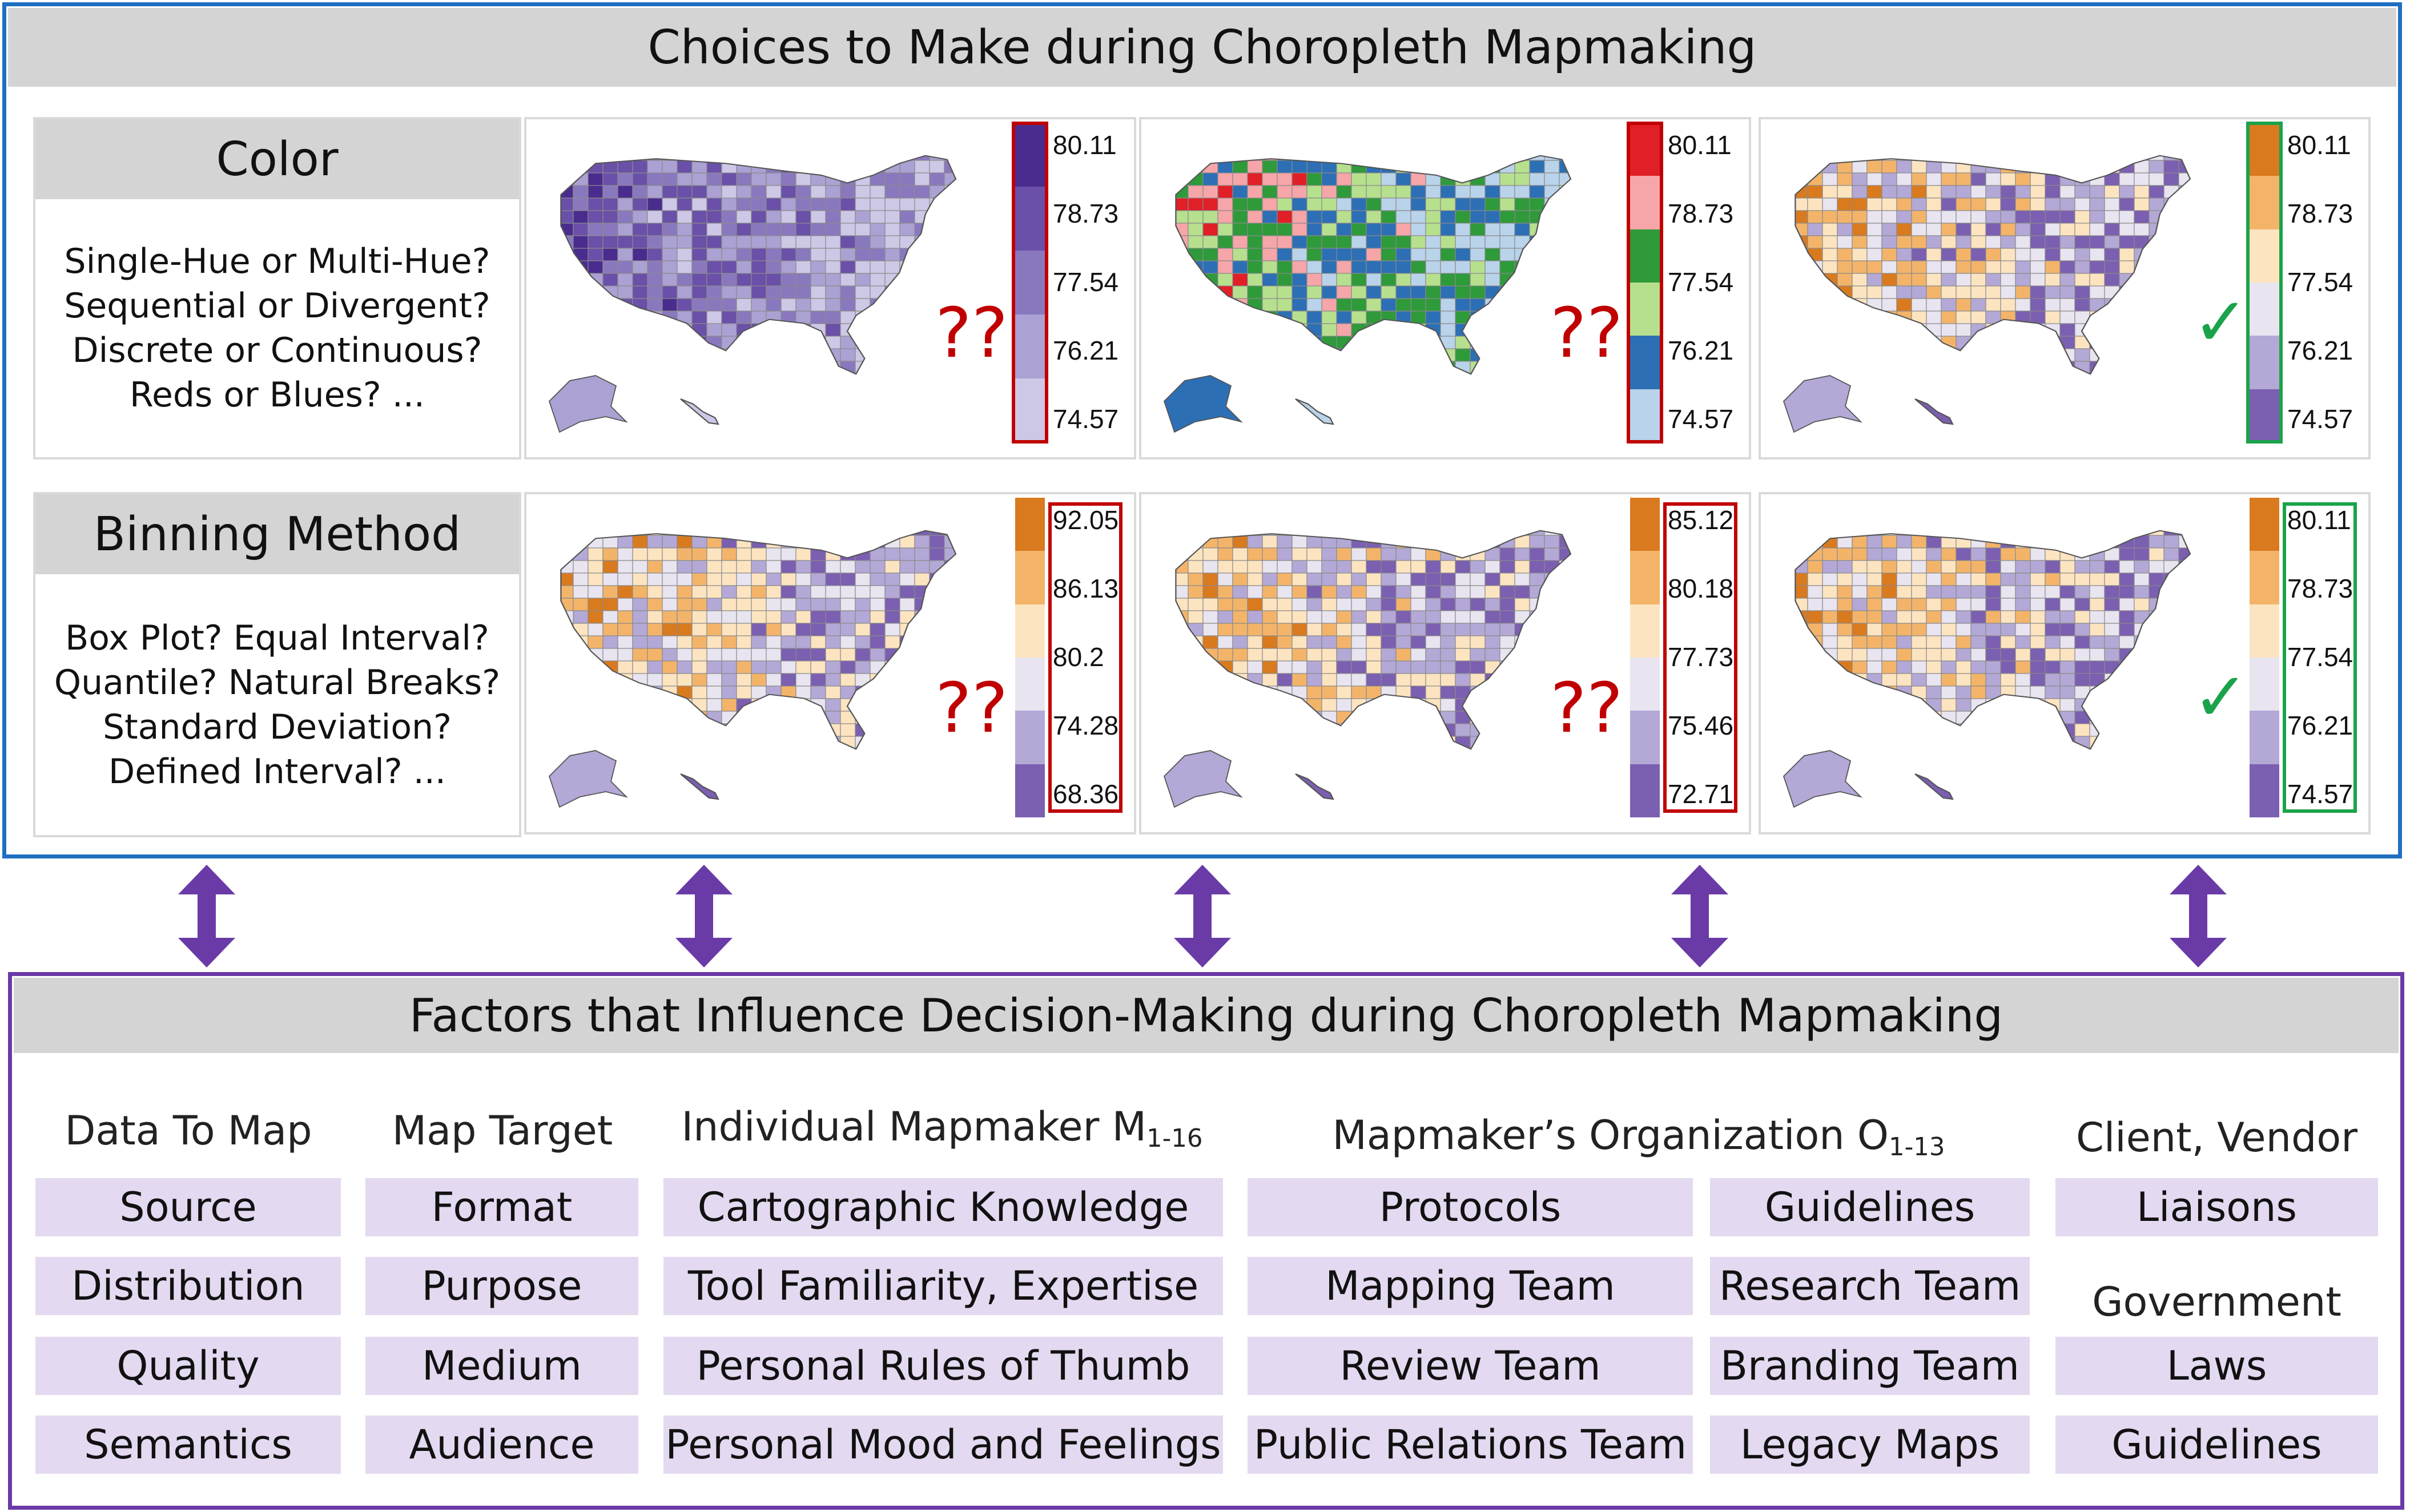  What do you see at coordinates (2320, 350) in the screenshot?
I see `legend-tick-label: 76.21` at bounding box center [2320, 350].